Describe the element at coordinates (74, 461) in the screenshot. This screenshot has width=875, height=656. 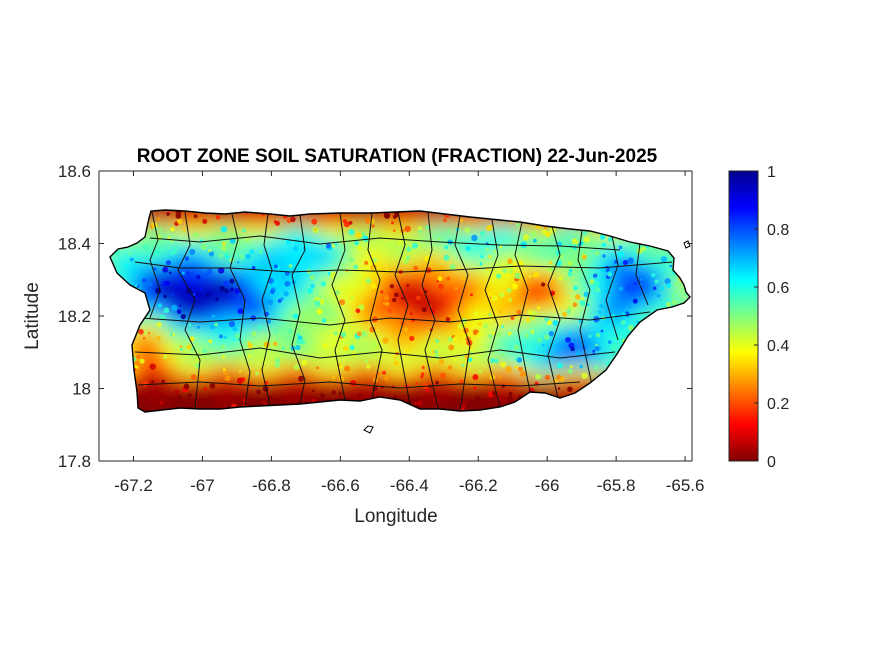
I see `y-tick-label: 17.8` at that location.